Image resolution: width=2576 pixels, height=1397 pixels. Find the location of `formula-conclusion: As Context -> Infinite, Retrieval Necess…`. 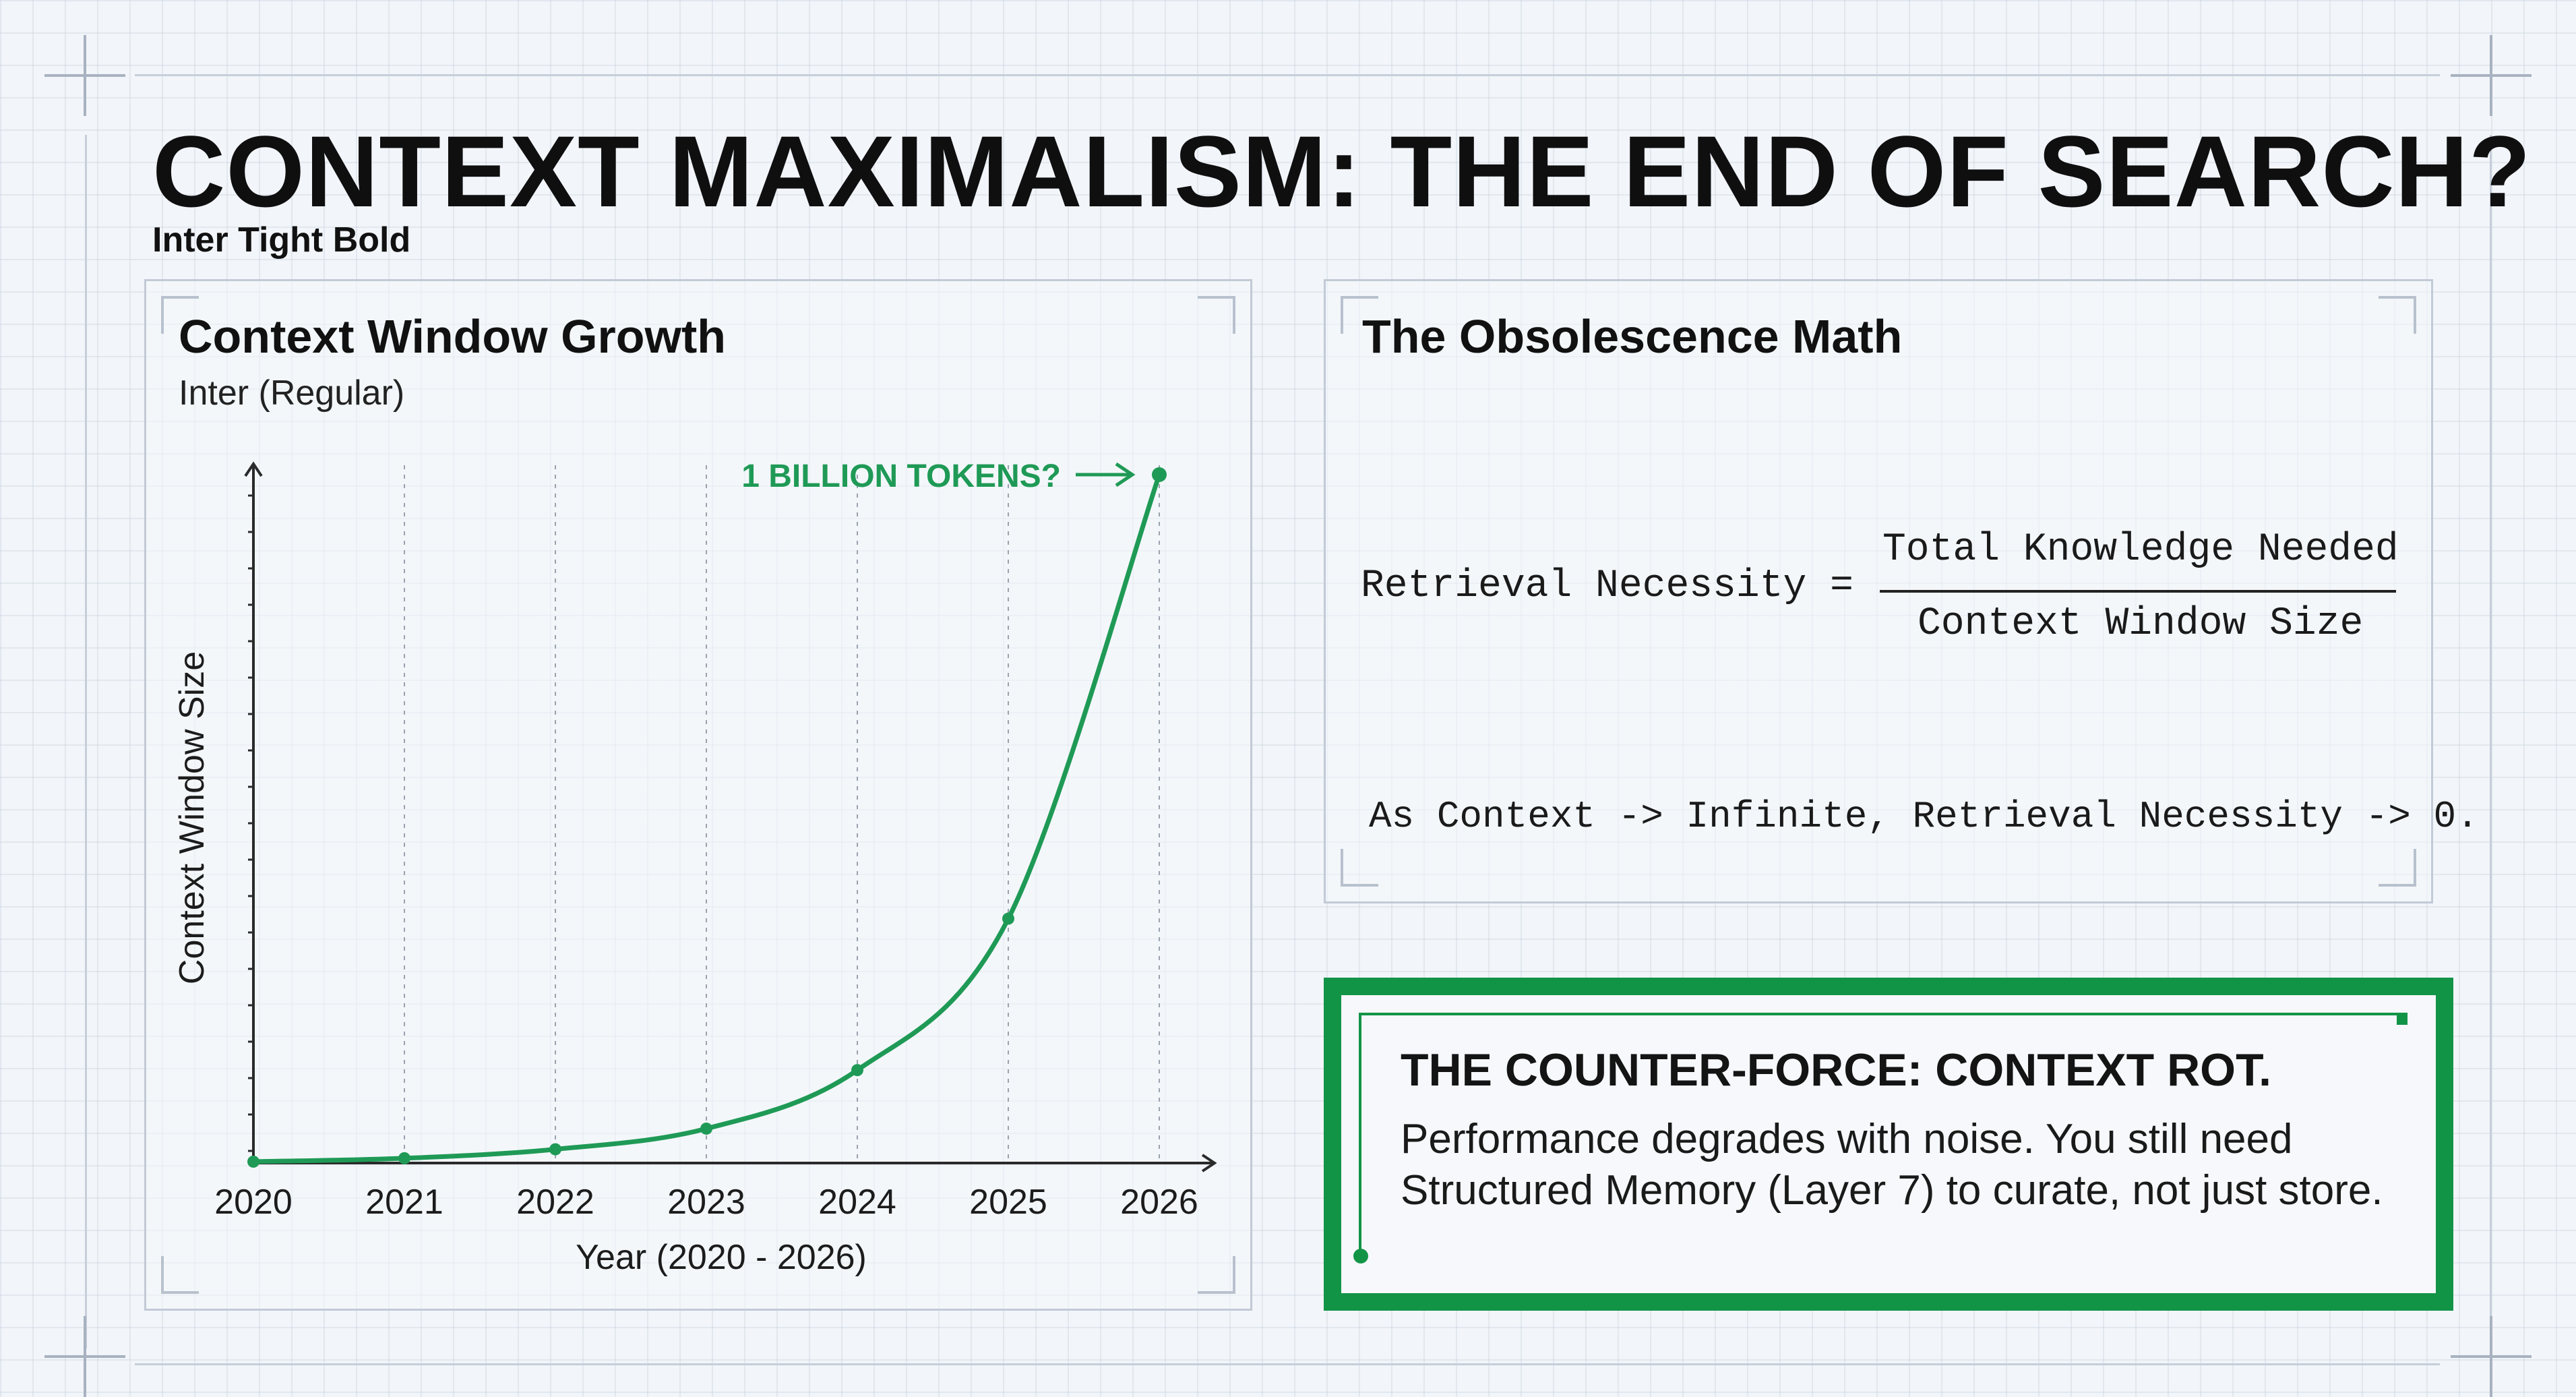

formula-conclusion: As Context -> Infinite, Retrieval Necess… is located at coordinates (1924, 816).